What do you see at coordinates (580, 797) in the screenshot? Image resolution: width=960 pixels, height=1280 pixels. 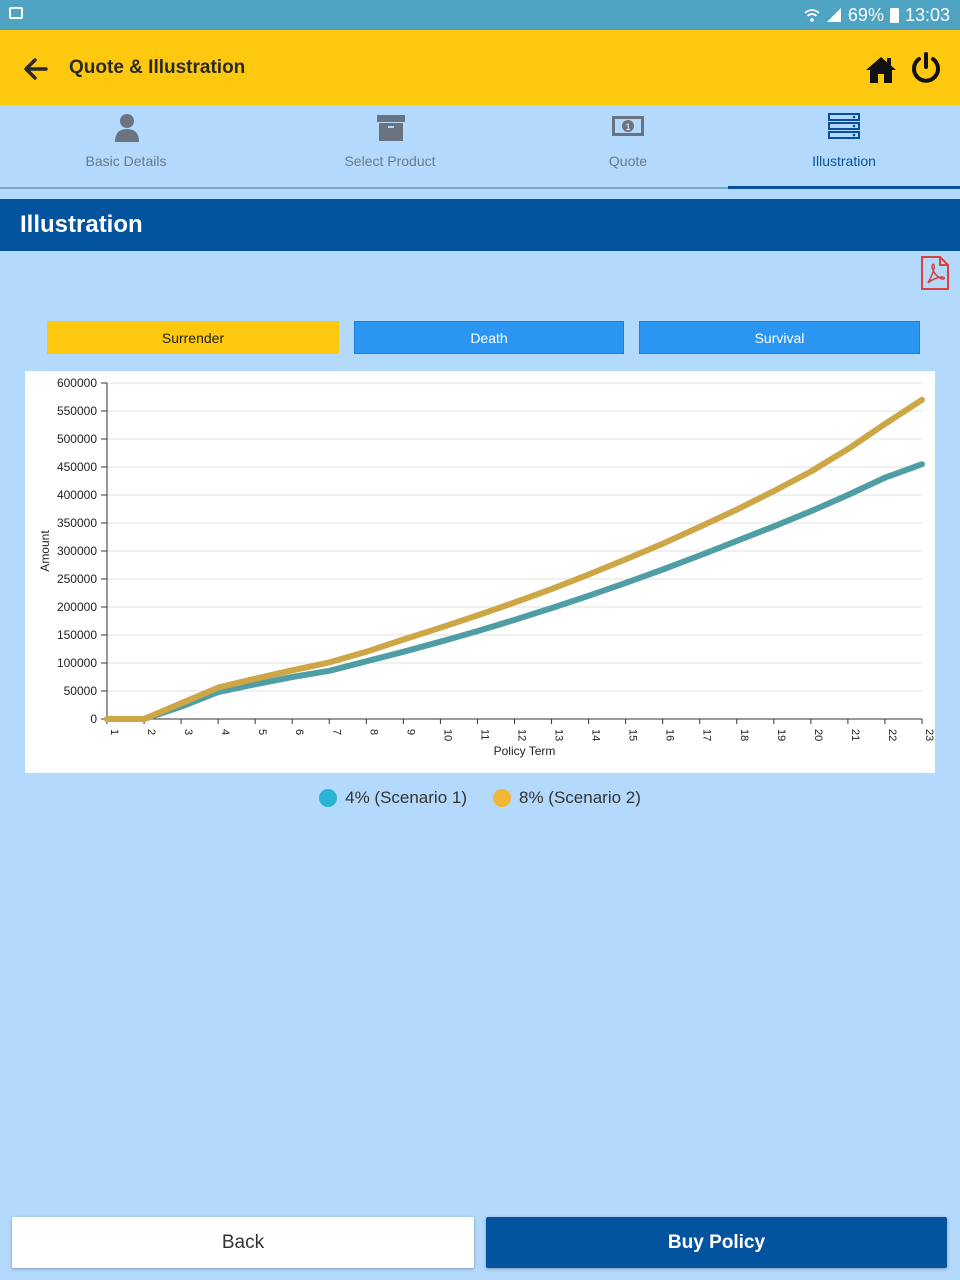 I see `legend-label: 8% (Scenario 2)` at bounding box center [580, 797].